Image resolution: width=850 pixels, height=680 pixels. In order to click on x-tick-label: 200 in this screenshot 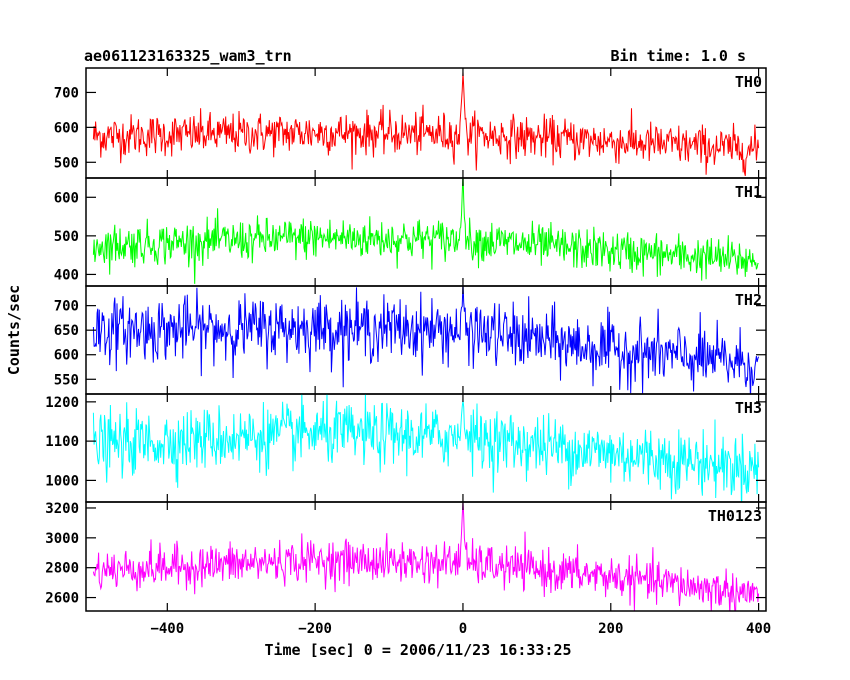, I will do `click(610, 629)`.